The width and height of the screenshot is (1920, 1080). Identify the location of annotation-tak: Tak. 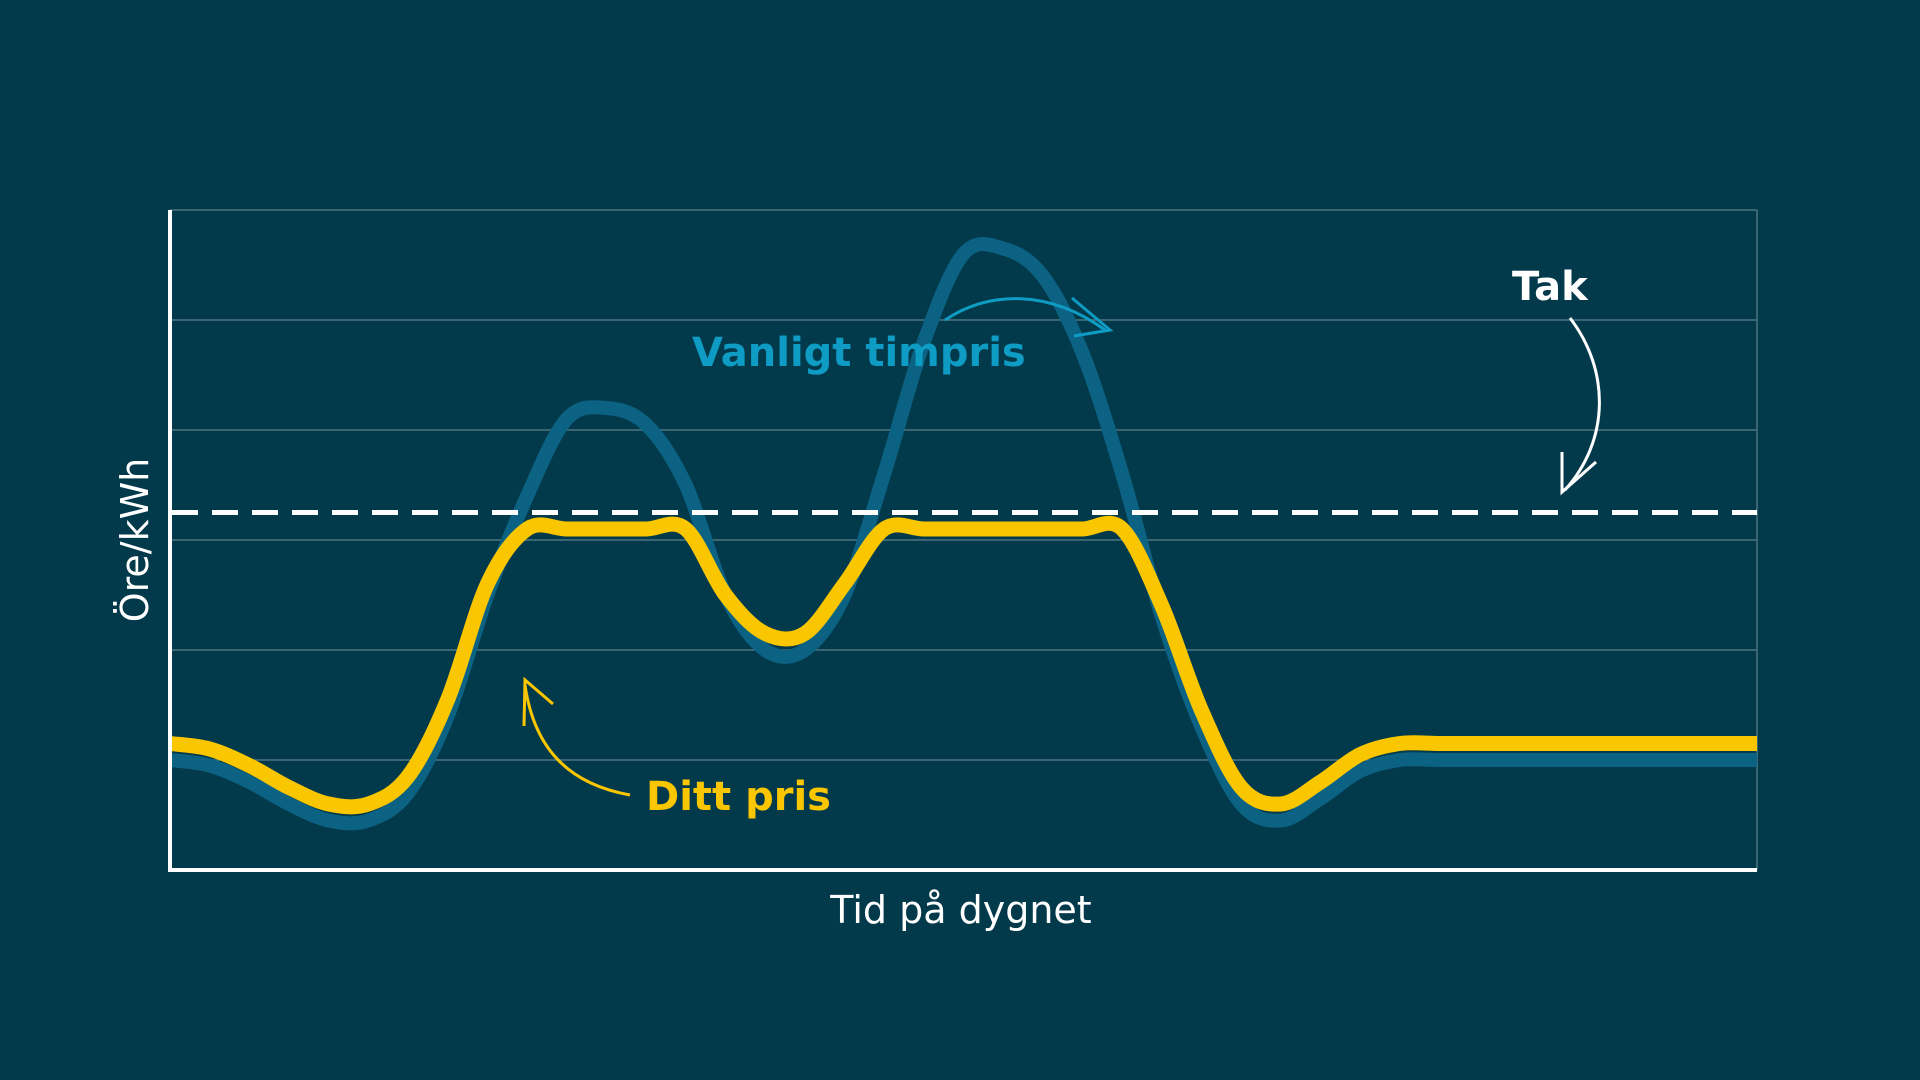
(1550, 287).